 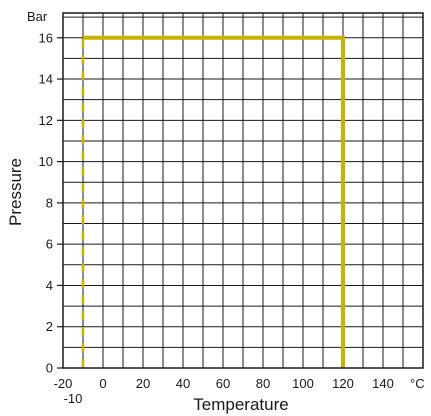 I want to click on x-tick-label: 120, so click(x=343, y=383).